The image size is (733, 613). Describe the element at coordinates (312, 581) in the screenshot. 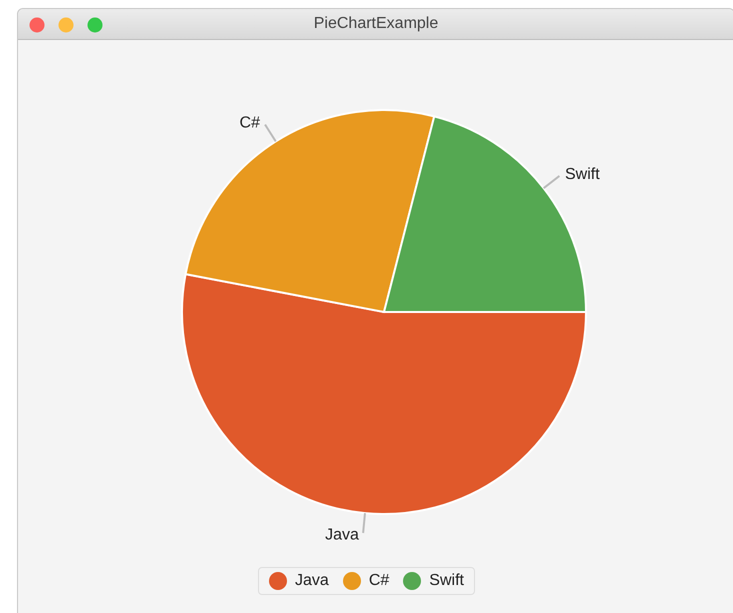

I see `legend-label: Java` at that location.